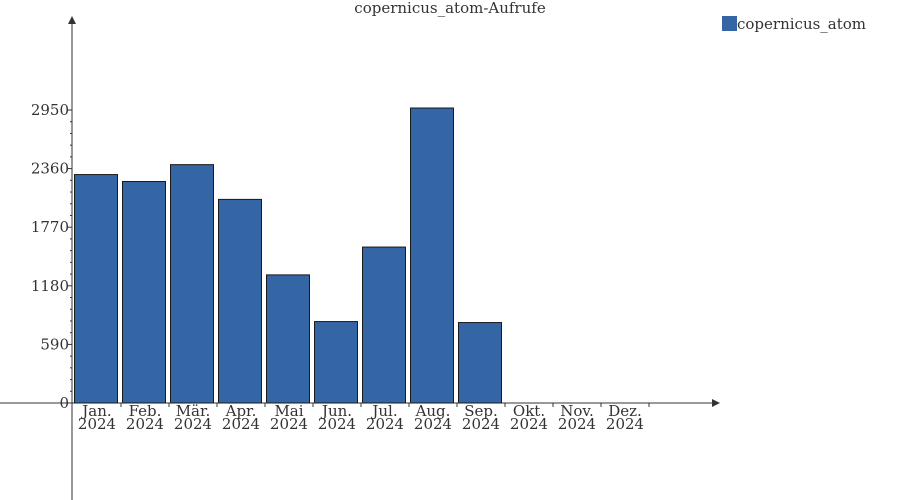  I want to click on chart-title: copernicus_atom-Aufrufe, so click(450, 8).